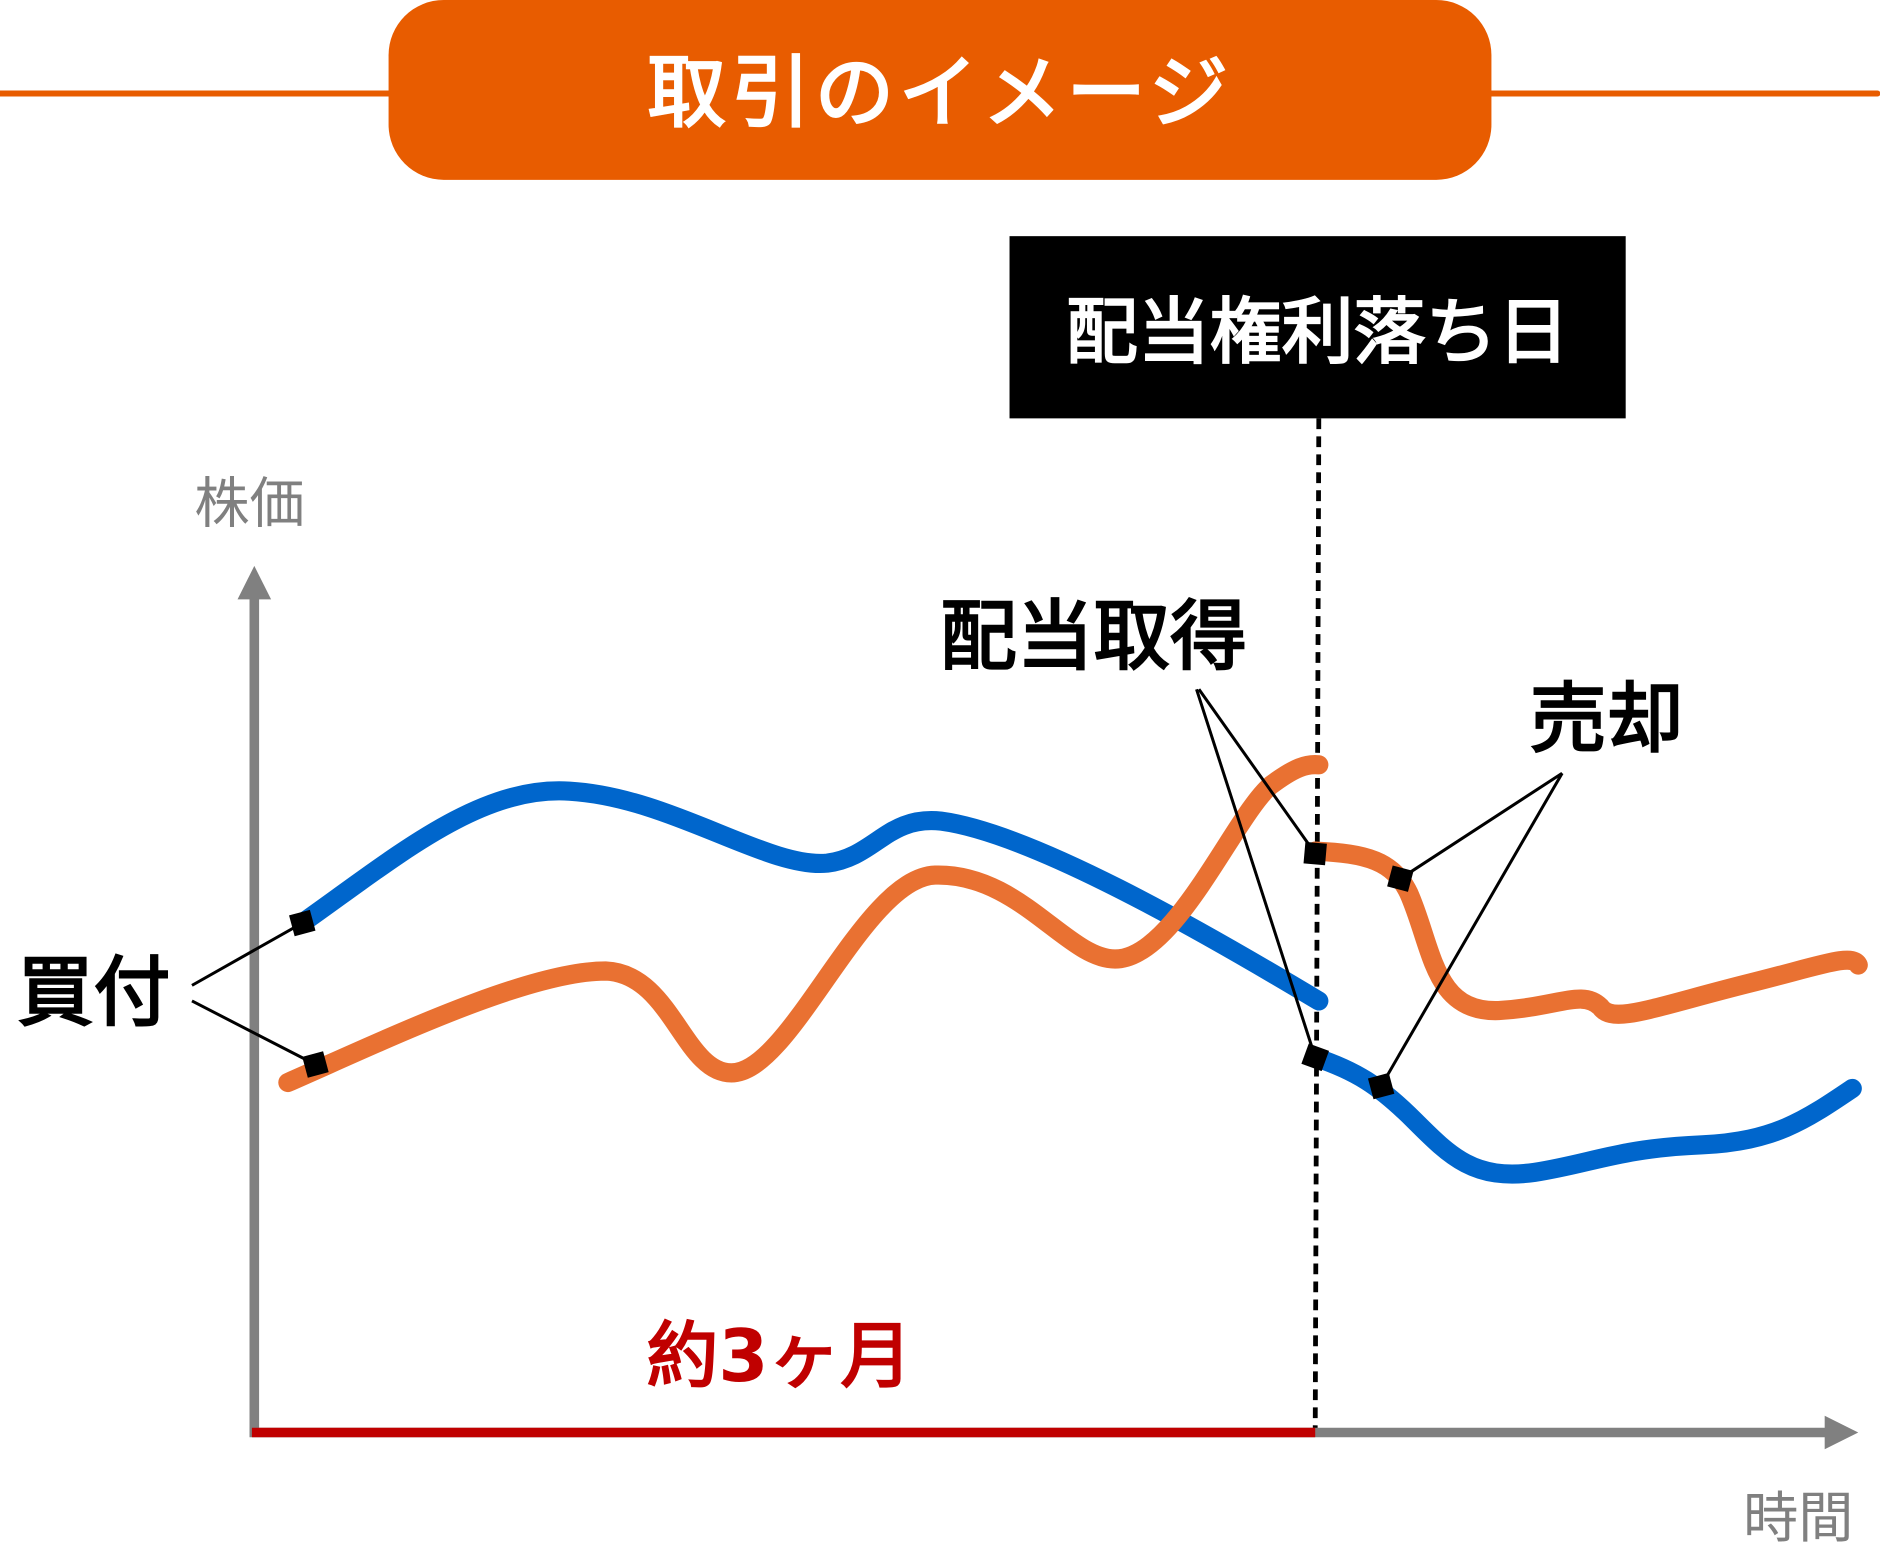 The image size is (1880, 1544). I want to click on blue-line-before, so click(810, 896).